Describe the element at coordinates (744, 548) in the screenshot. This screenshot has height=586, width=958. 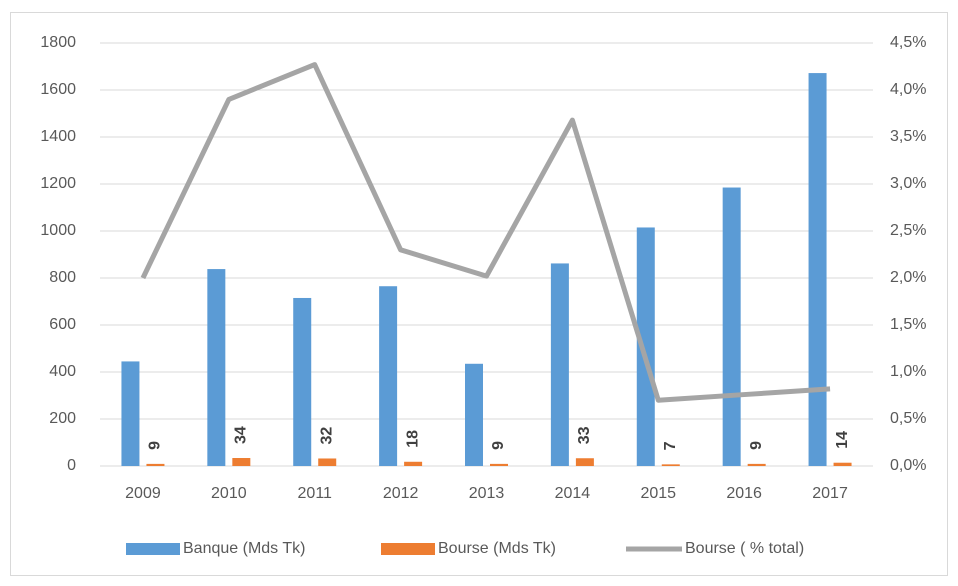
I see `legend-label: Bourse ( % total)` at that location.